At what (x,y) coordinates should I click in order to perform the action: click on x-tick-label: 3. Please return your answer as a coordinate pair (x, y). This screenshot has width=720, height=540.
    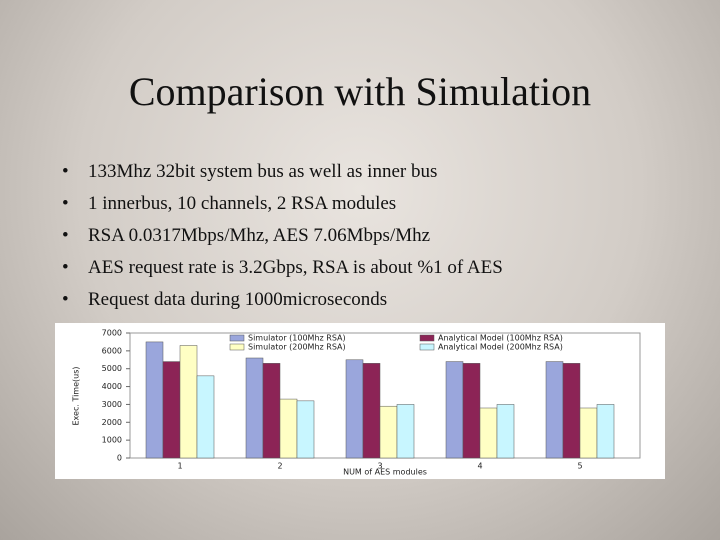
    Looking at the image, I should click on (379, 466).